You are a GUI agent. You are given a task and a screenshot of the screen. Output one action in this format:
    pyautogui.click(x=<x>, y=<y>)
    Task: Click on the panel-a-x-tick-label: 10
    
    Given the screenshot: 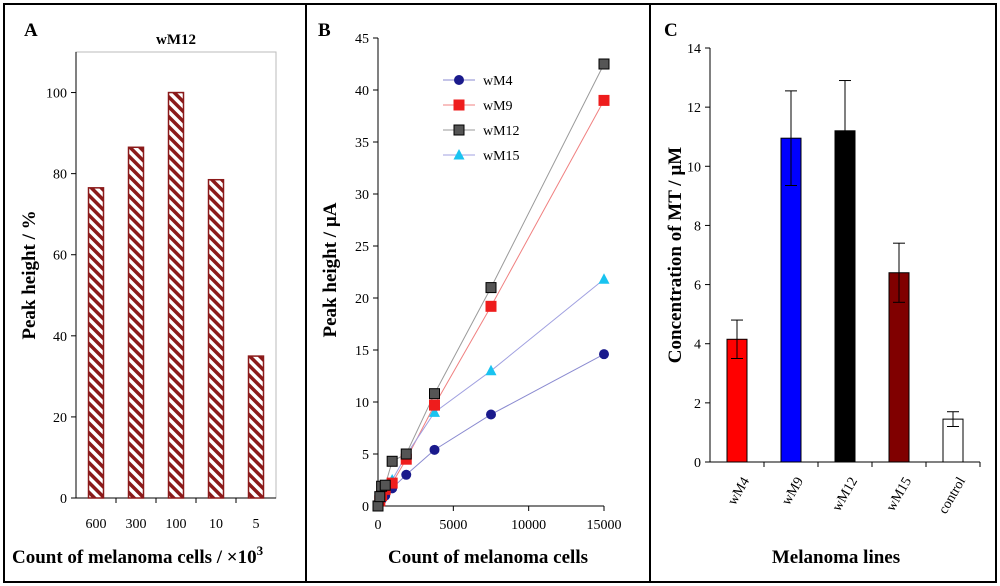 What is the action you would take?
    pyautogui.click(x=216, y=524)
    